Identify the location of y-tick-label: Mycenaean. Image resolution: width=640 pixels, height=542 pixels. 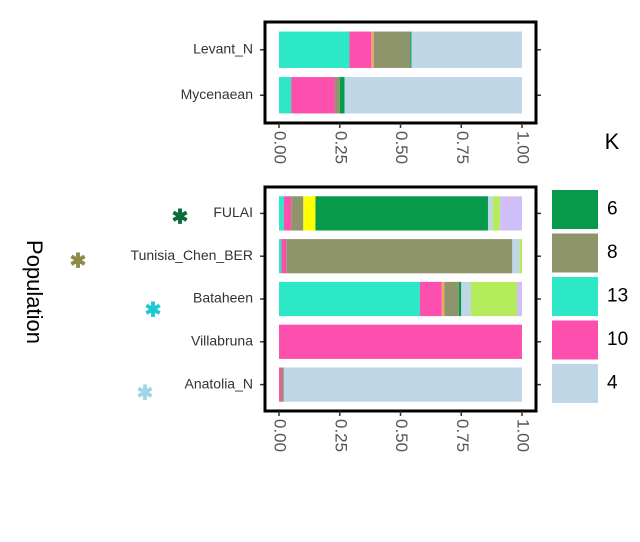
(217, 94).